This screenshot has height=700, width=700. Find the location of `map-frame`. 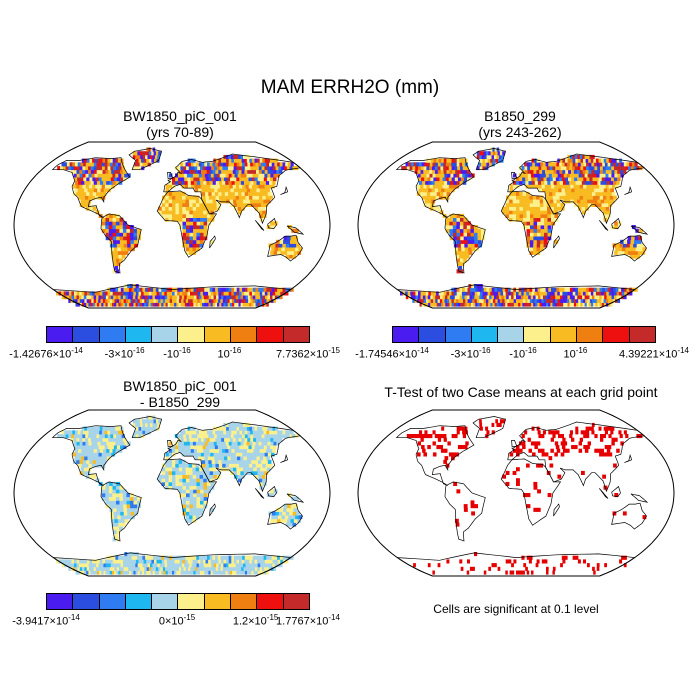

map-frame is located at coordinates (516, 493).